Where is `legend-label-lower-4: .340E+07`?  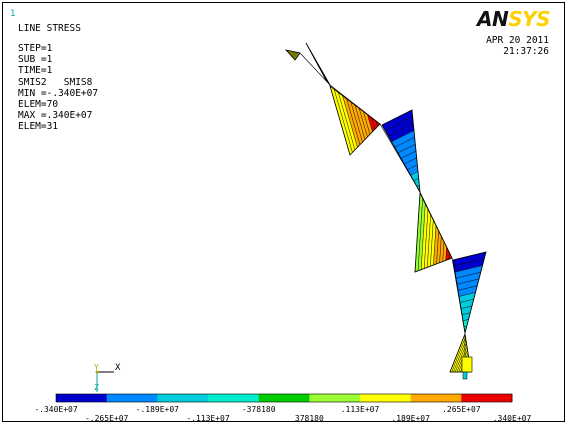 legend-label-lower-4: .340E+07 is located at coordinates (512, 418).